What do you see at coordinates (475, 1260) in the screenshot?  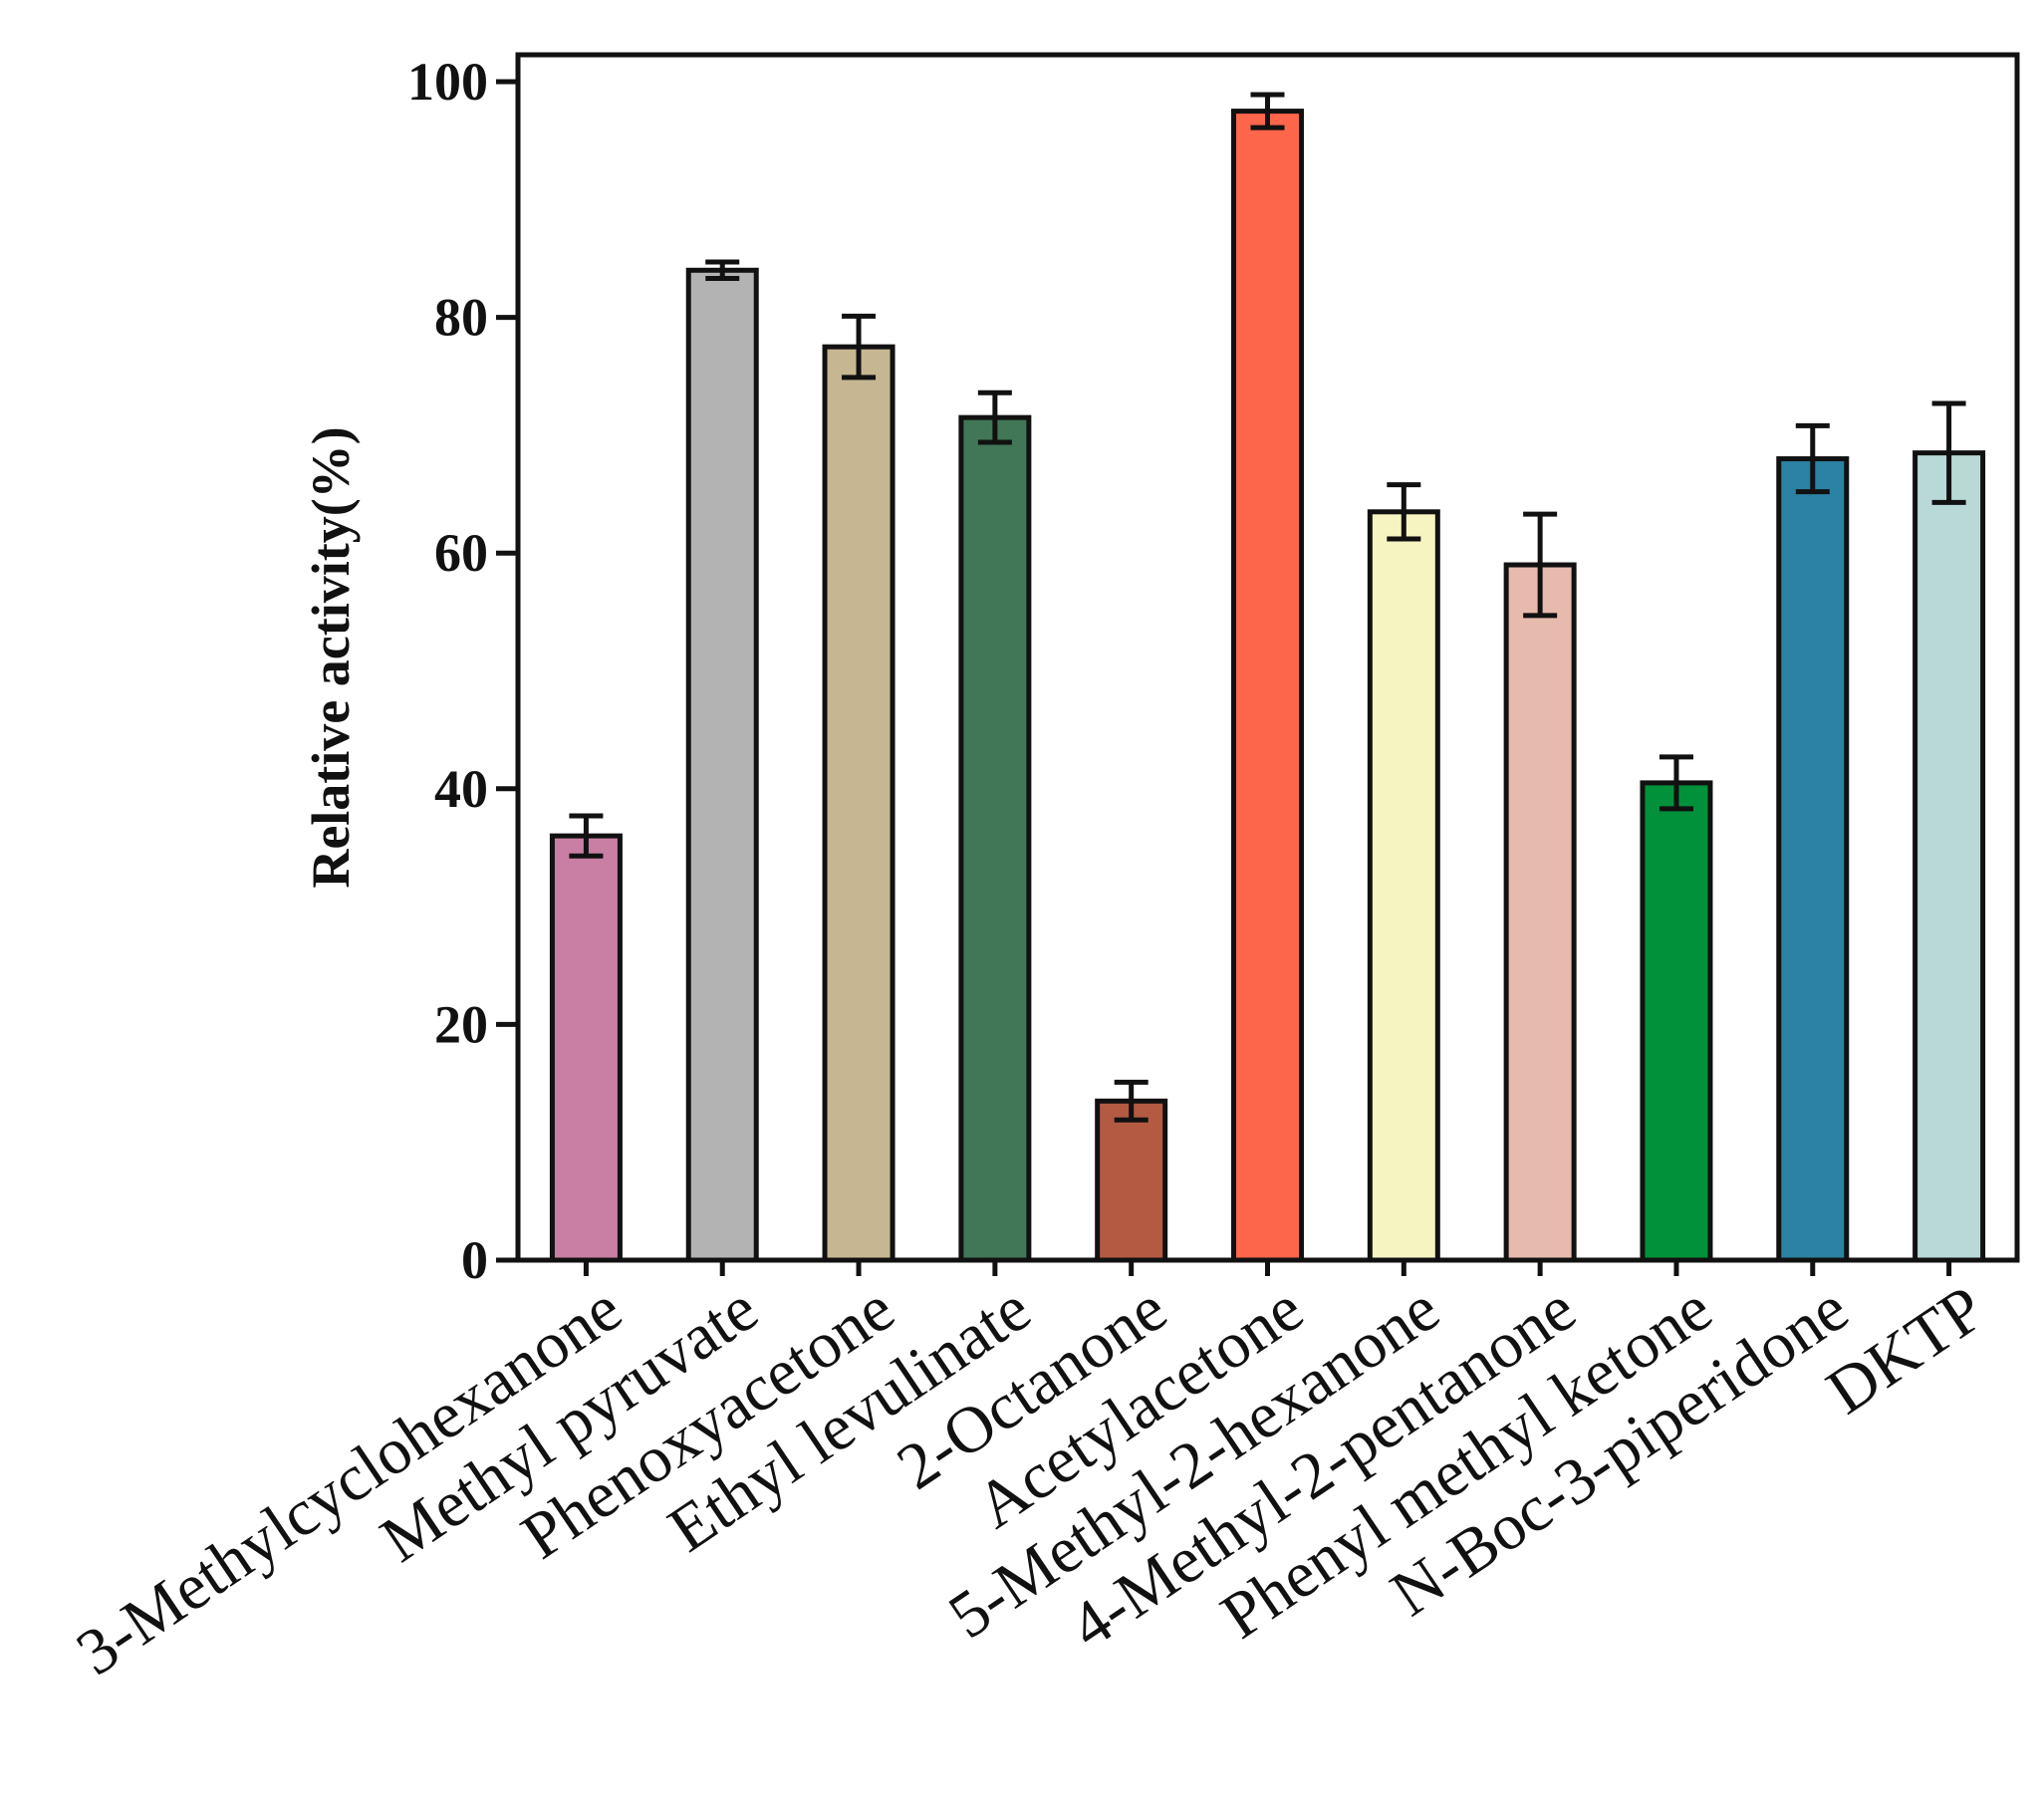 I see `y-tick-label: 0` at bounding box center [475, 1260].